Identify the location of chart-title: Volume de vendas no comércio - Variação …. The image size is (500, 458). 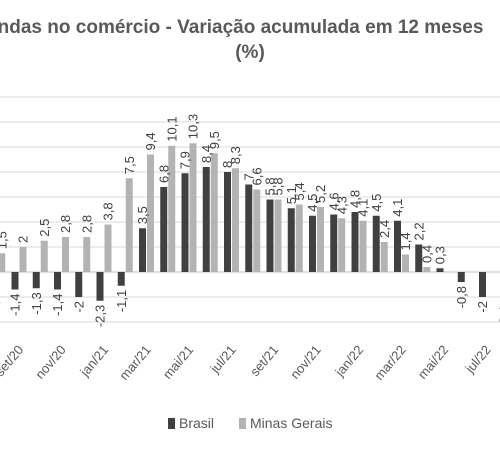
(241, 27).